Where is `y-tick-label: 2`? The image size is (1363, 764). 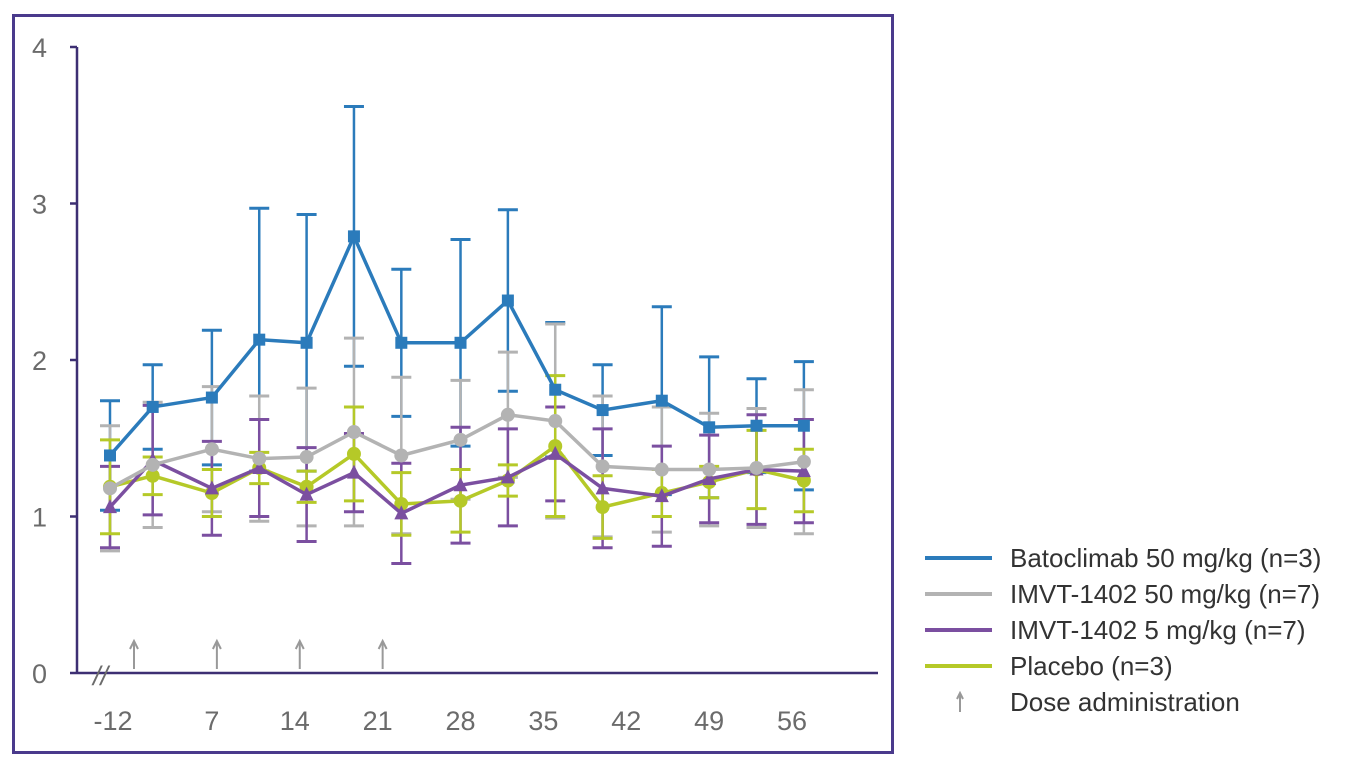 y-tick-label: 2 is located at coordinates (39, 361).